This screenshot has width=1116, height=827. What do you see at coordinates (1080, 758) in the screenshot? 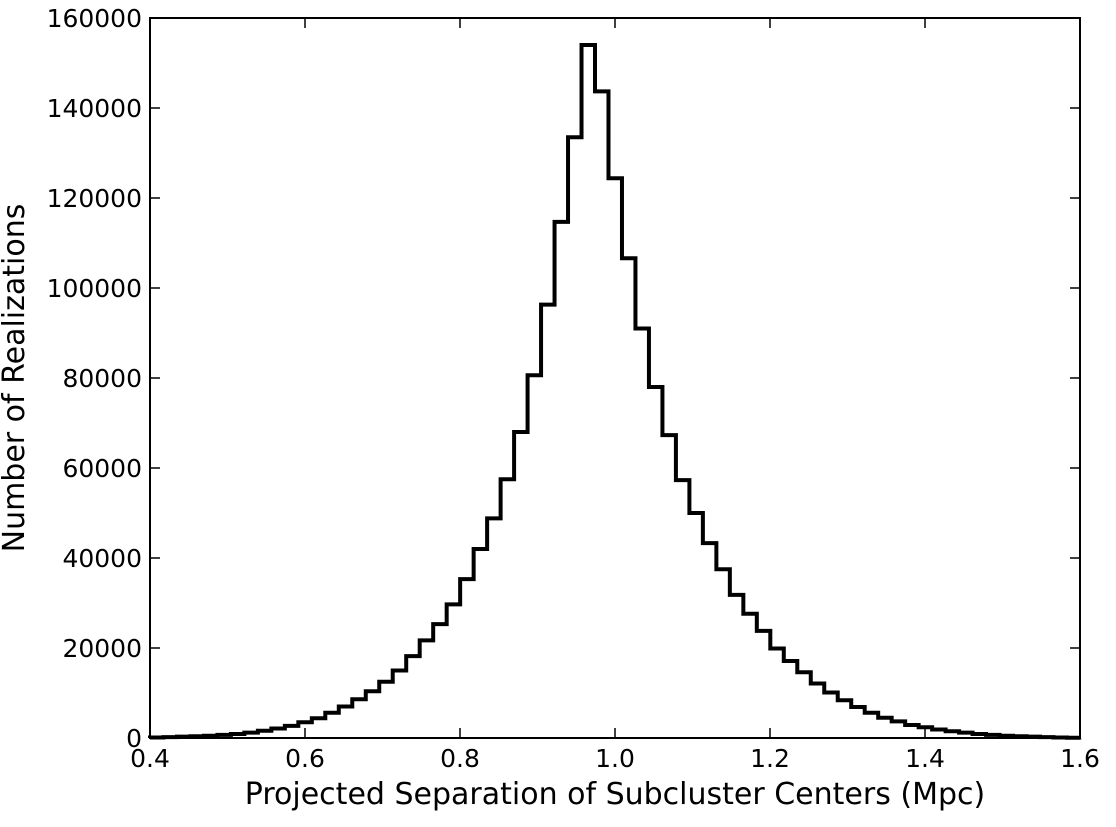
I see `x-tick-label: 1.6` at bounding box center [1080, 758].